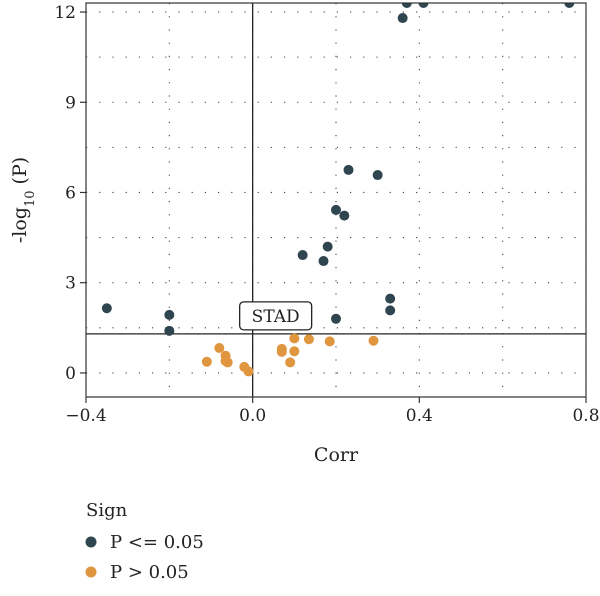  I want to click on x-tick-label: 0.4, so click(419, 416).